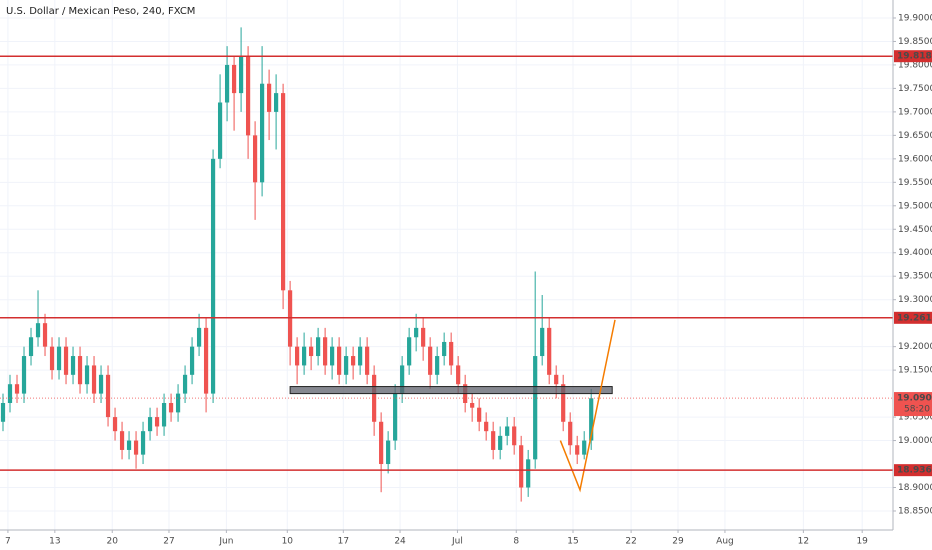 This screenshot has width=932, height=550. I want to click on x-tick-label: 8, so click(516, 542).